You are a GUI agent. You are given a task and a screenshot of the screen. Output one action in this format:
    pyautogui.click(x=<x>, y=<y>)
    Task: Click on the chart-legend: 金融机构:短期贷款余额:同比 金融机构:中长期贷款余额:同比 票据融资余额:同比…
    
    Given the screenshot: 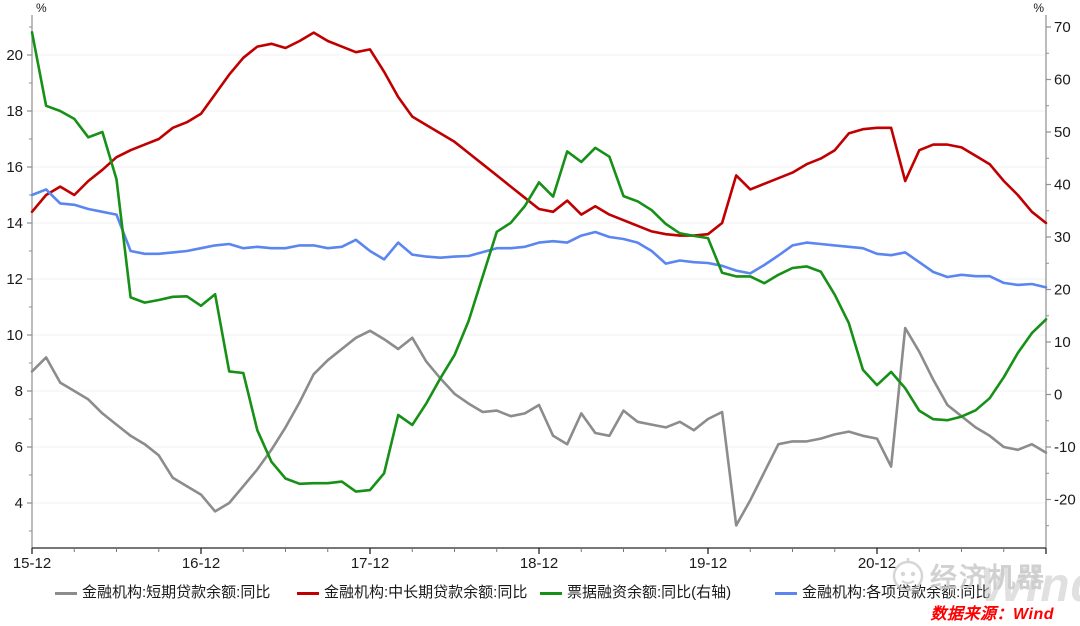 What is the action you would take?
    pyautogui.click(x=540, y=593)
    